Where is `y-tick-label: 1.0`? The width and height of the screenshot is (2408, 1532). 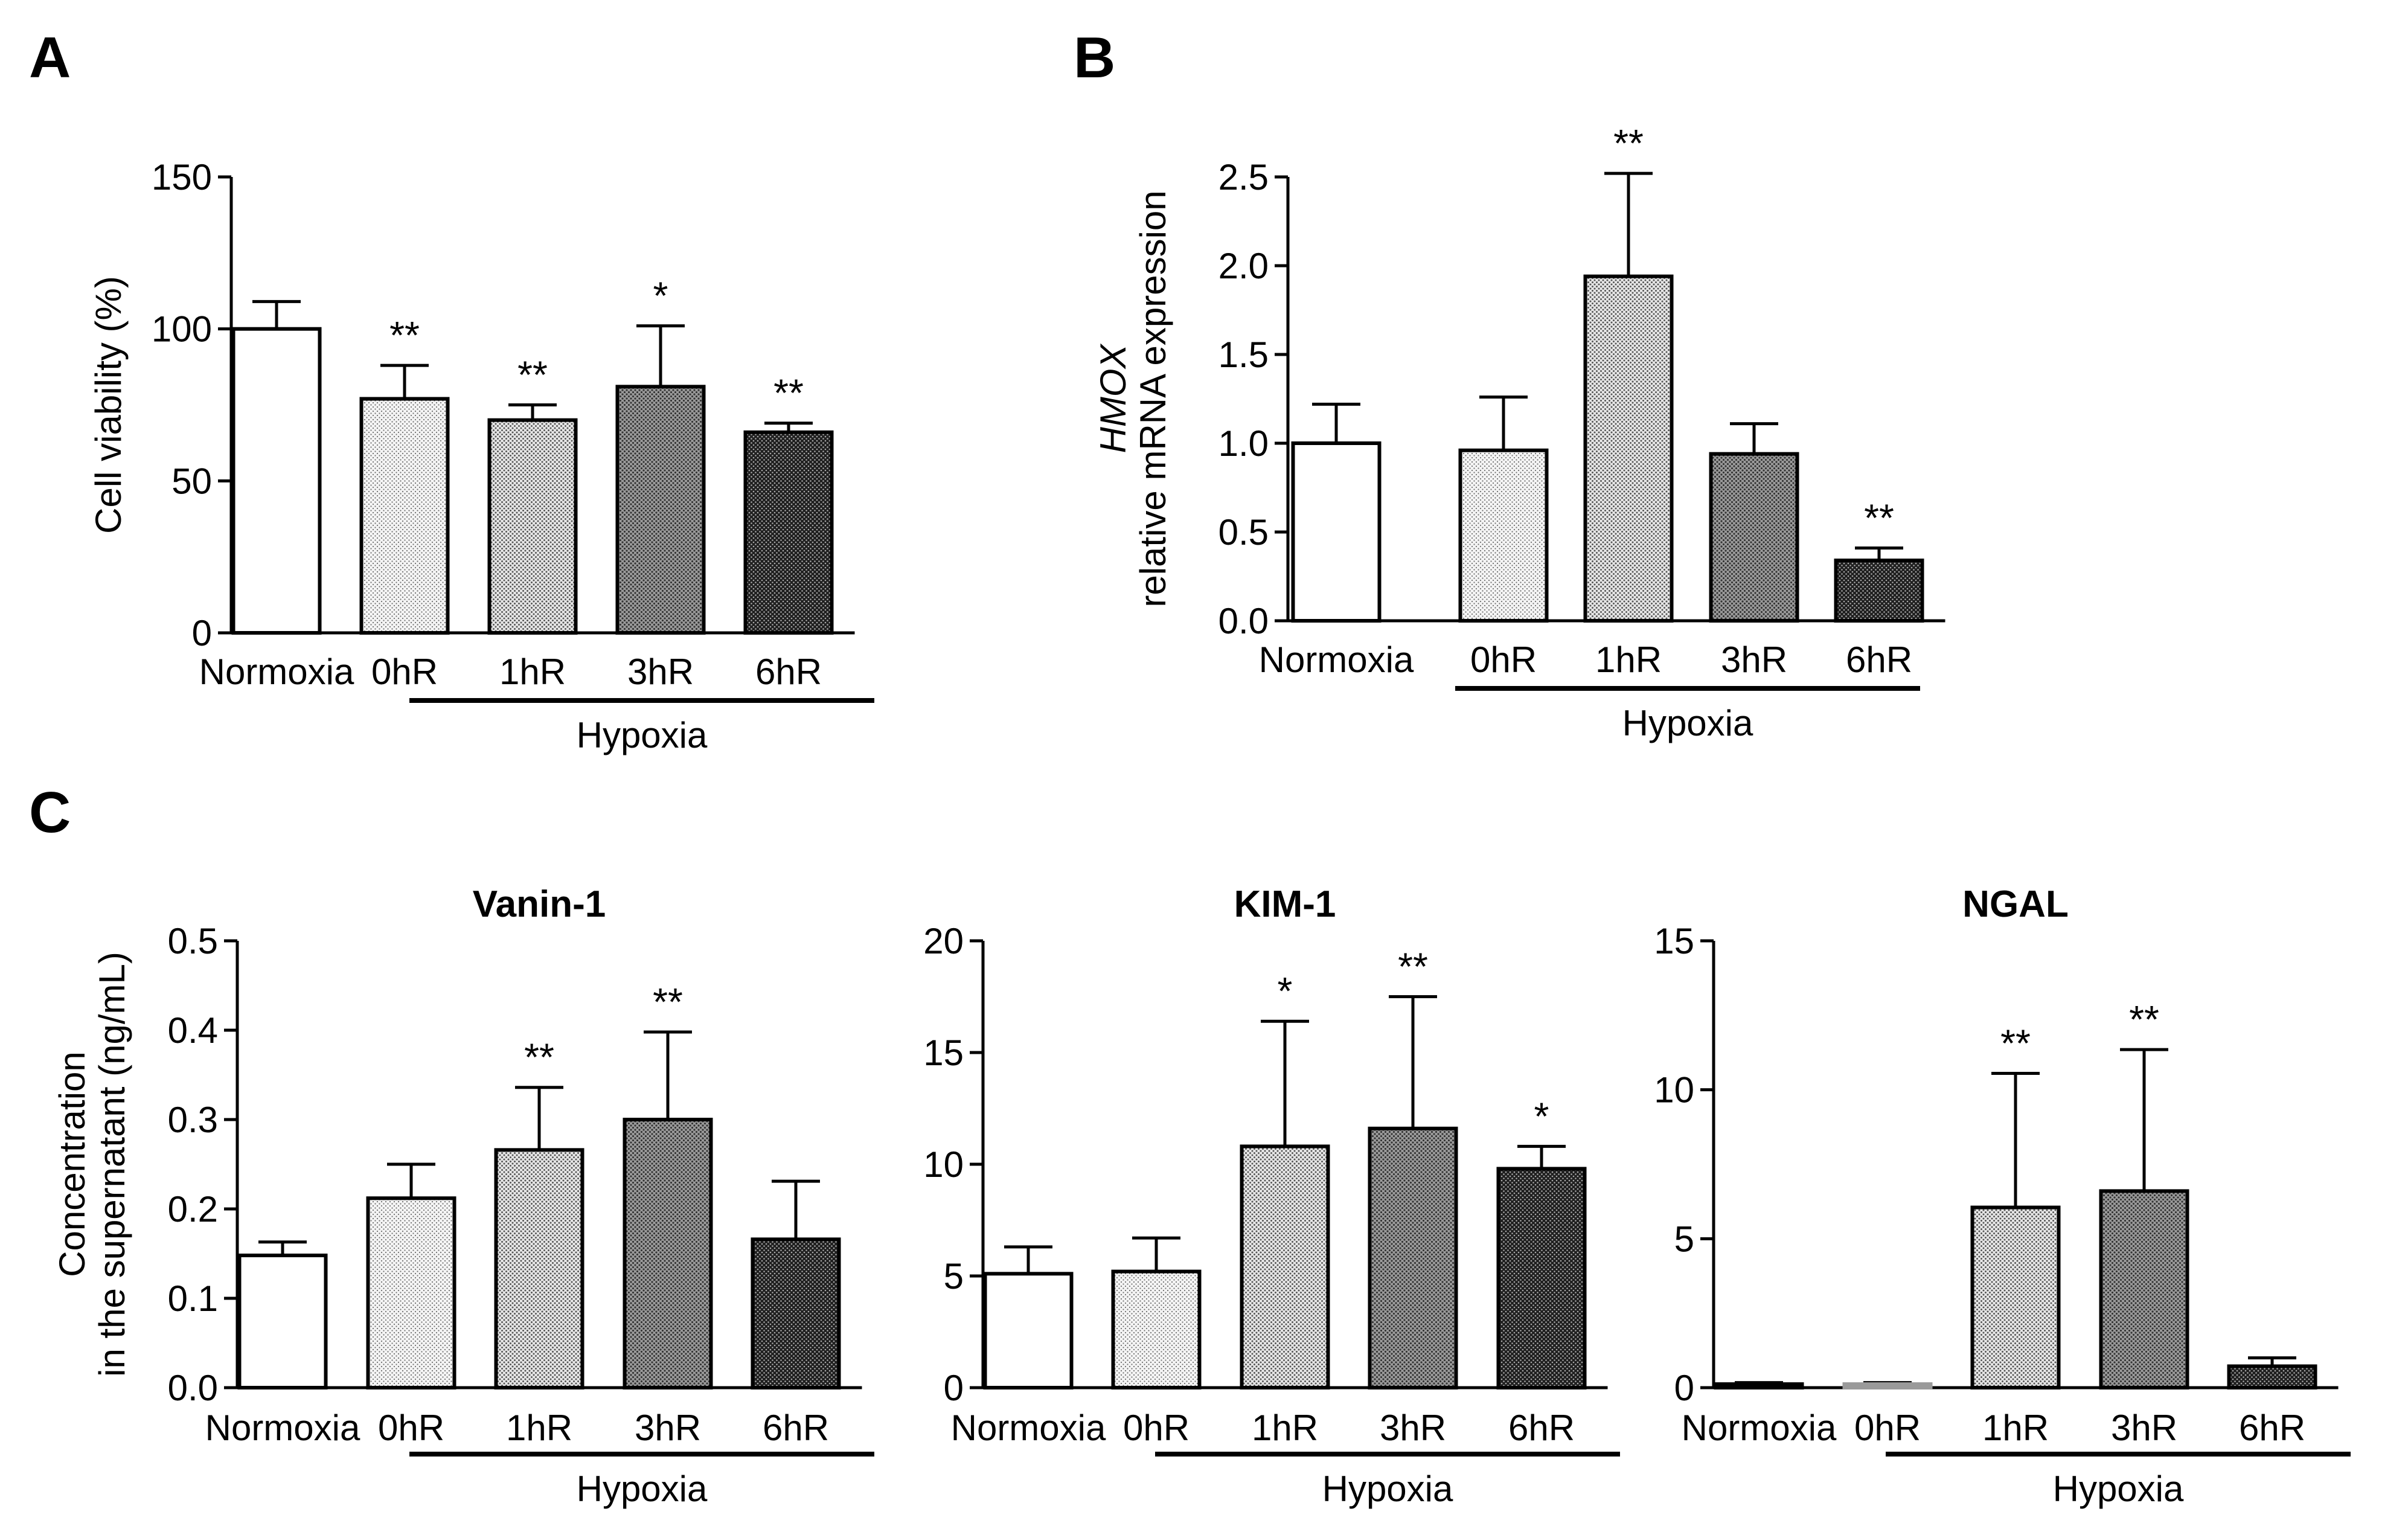 y-tick-label: 1.0 is located at coordinates (1243, 443).